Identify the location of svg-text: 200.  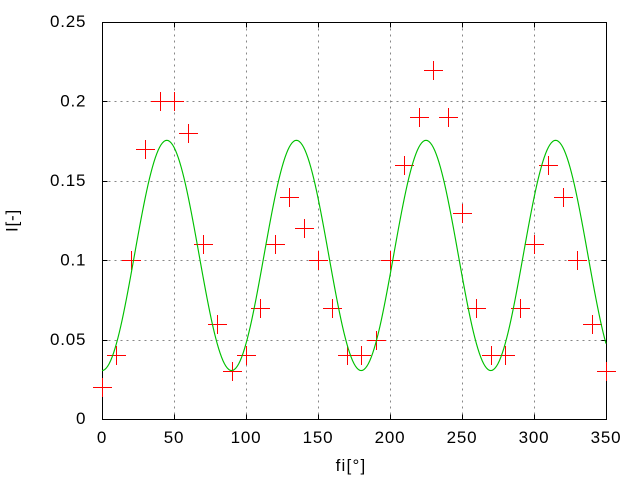
(390, 437).